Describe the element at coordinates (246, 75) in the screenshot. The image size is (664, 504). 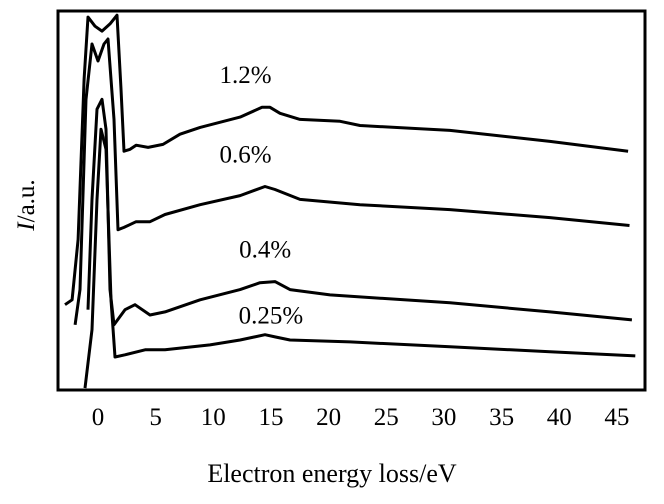
I see `series-label: 1.2%` at that location.